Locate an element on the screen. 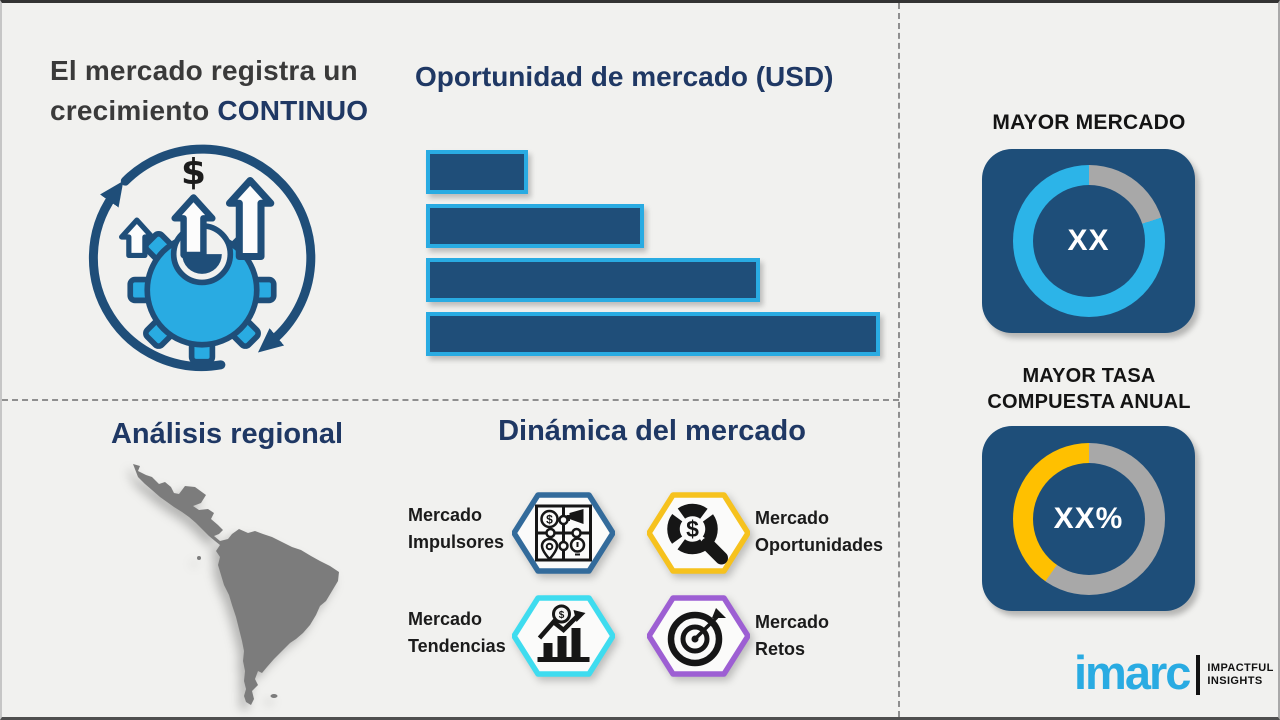  vertical-dashed-separator is located at coordinates (899, 360).